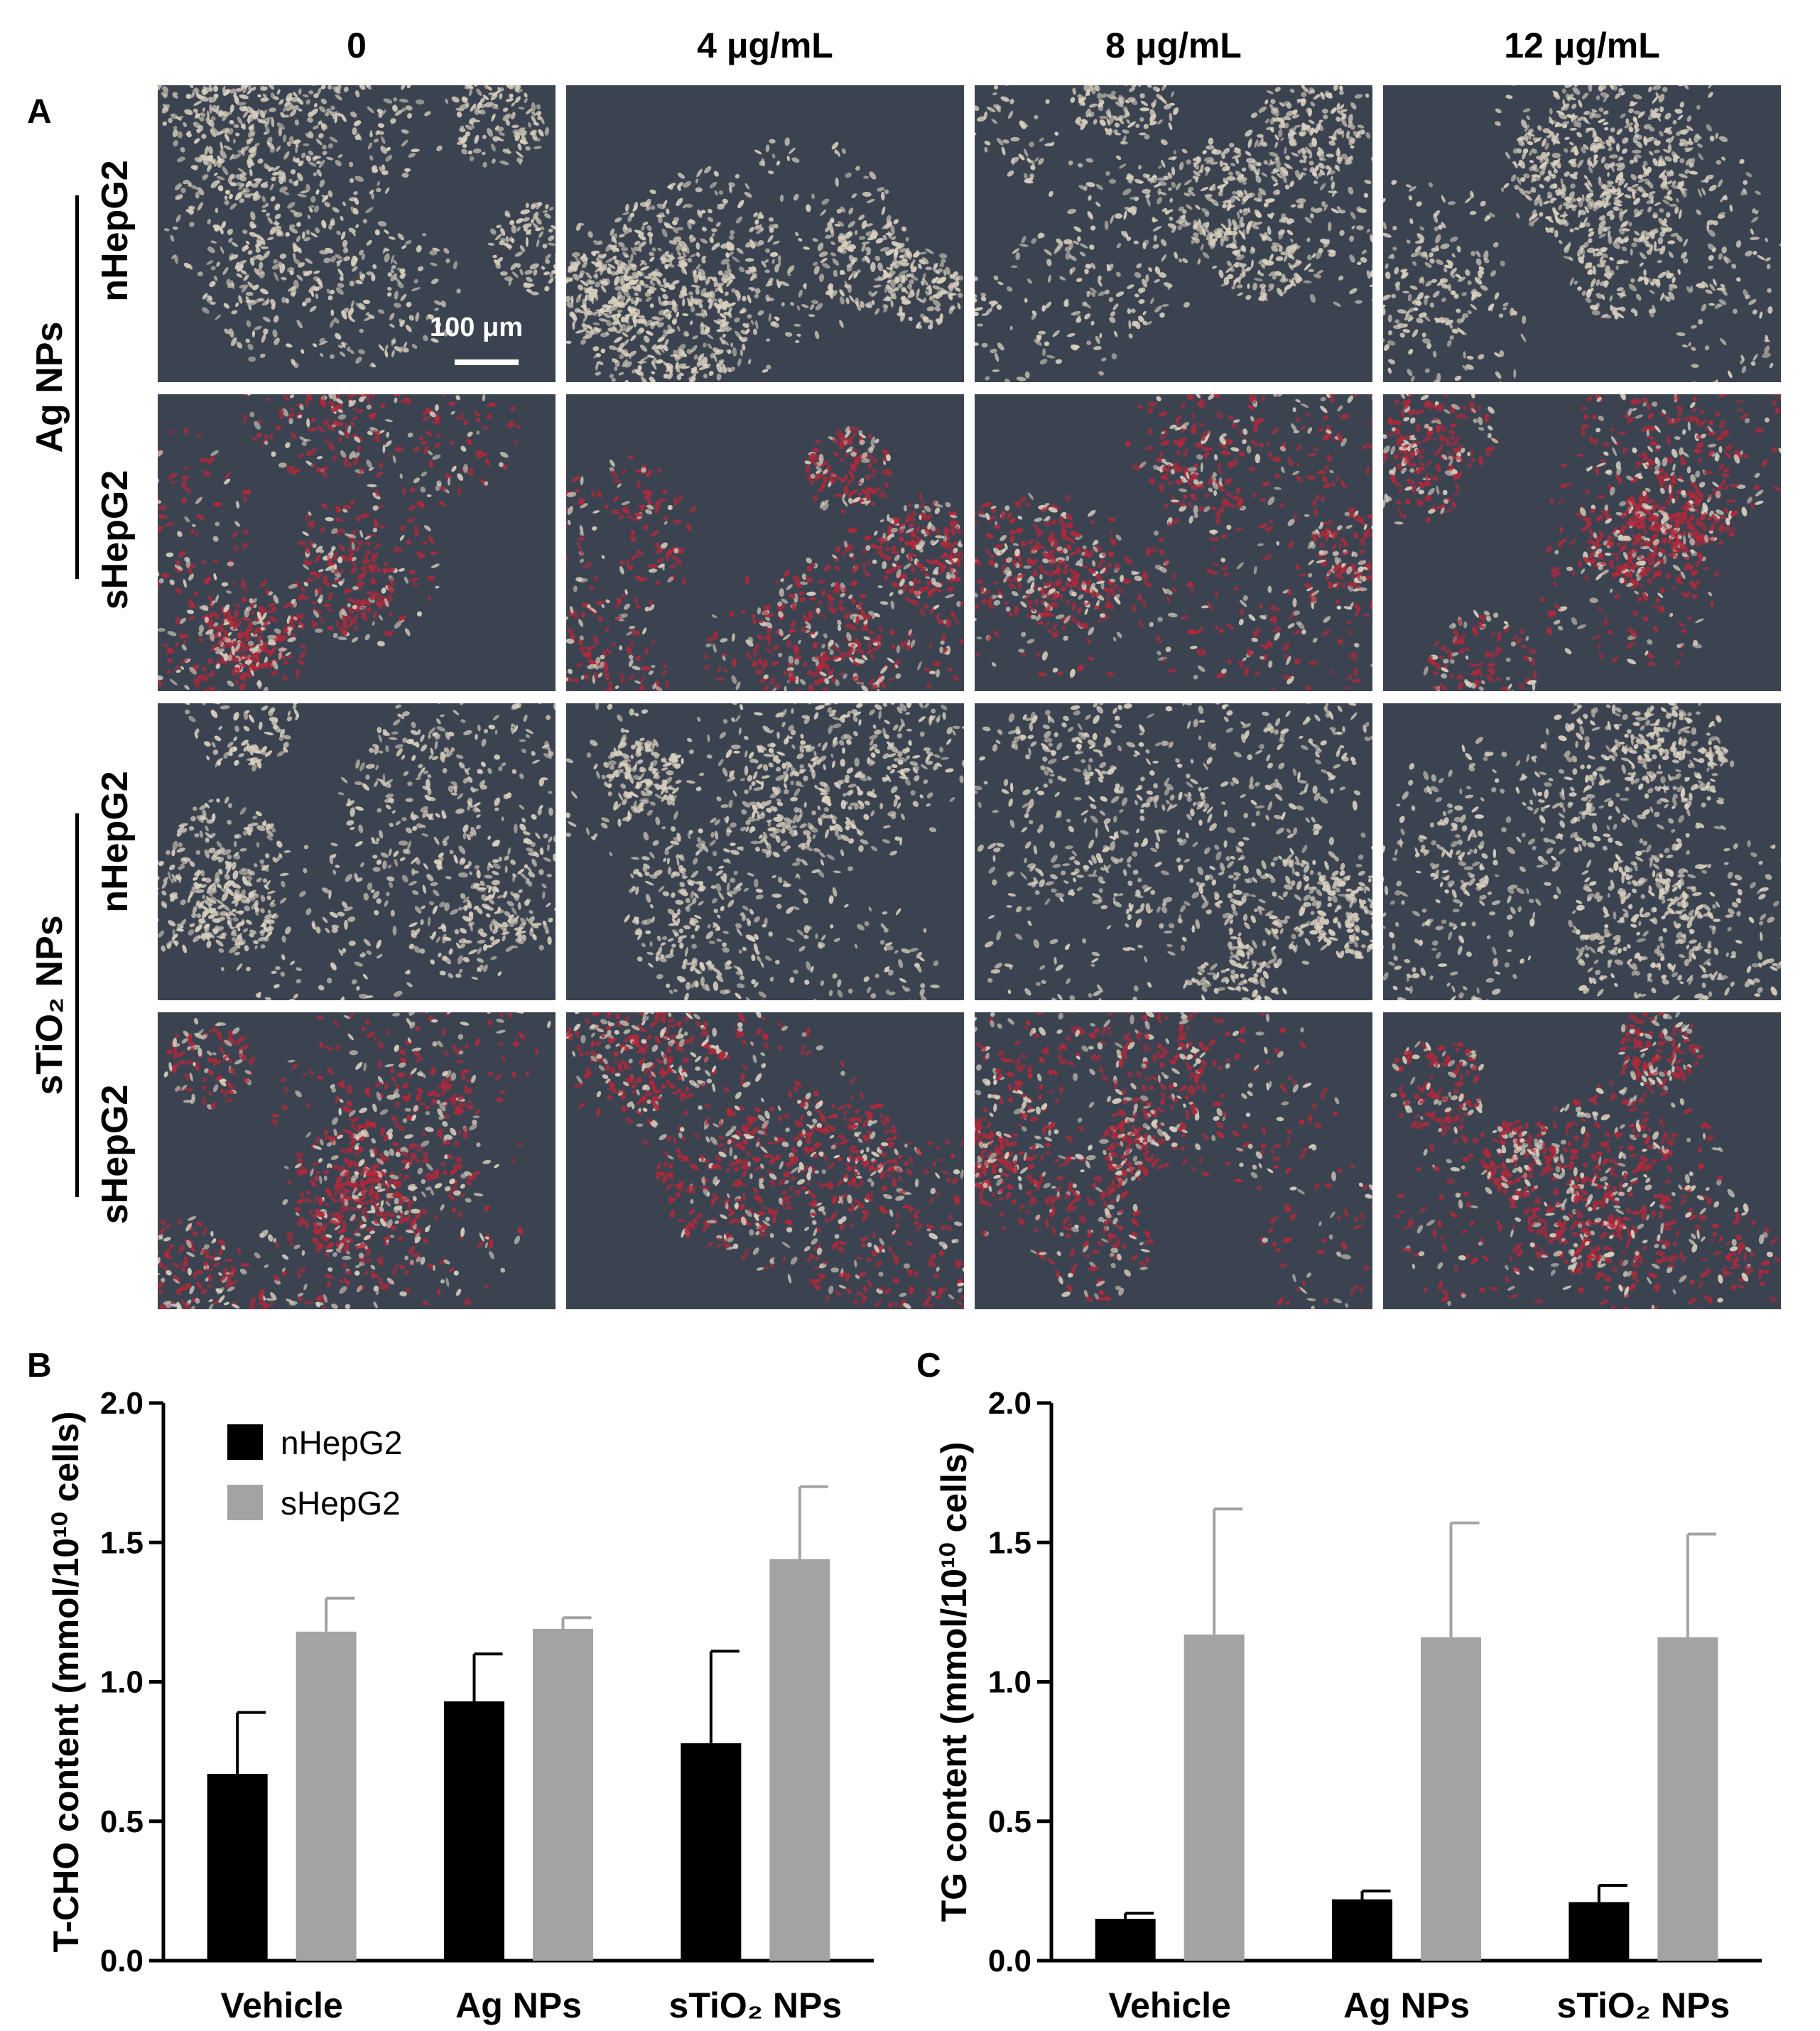  What do you see at coordinates (341, 1503) in the screenshot?
I see `legend-label: sHepG2` at bounding box center [341, 1503].